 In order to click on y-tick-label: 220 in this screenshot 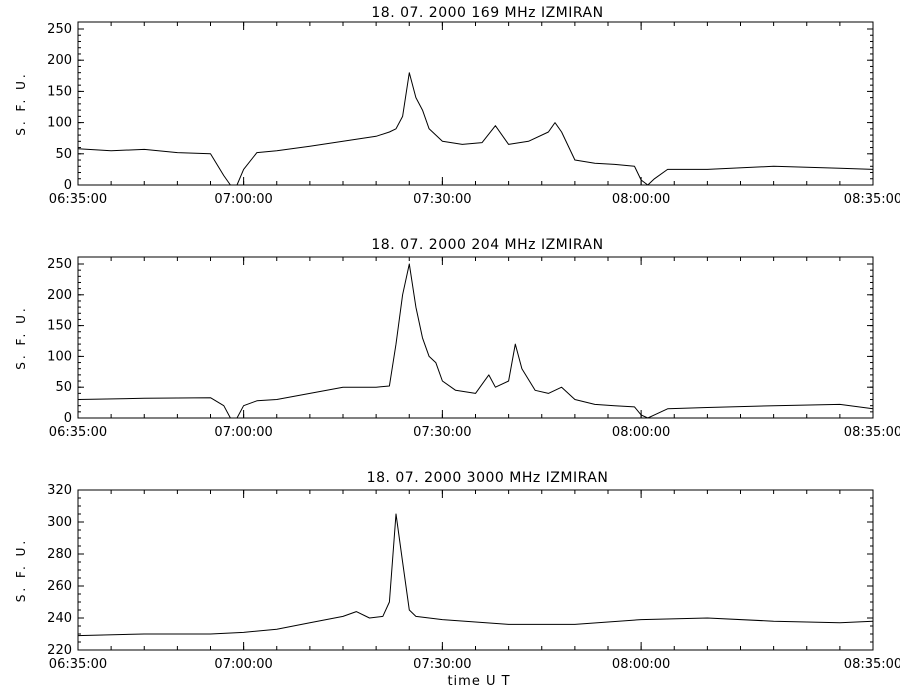, I will do `click(59, 650)`.